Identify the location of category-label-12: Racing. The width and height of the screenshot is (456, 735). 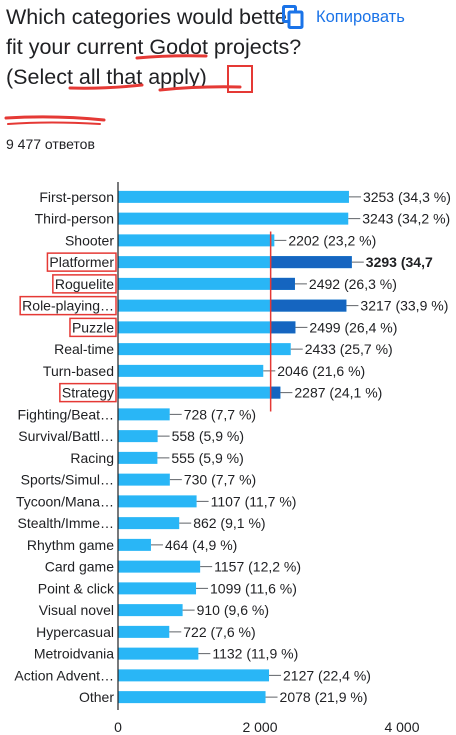
(92, 458).